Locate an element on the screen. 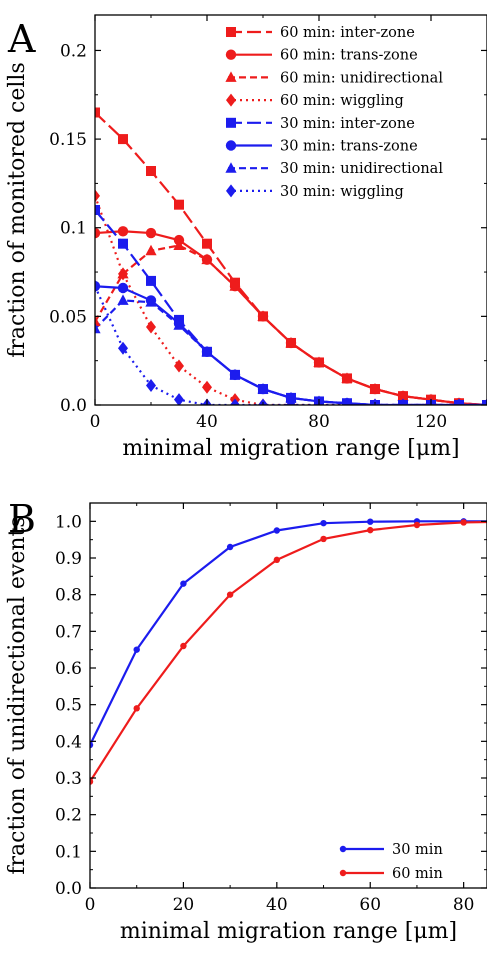 The width and height of the screenshot is (487, 959). legend-label: 60 min: wiggling is located at coordinates (342, 101).